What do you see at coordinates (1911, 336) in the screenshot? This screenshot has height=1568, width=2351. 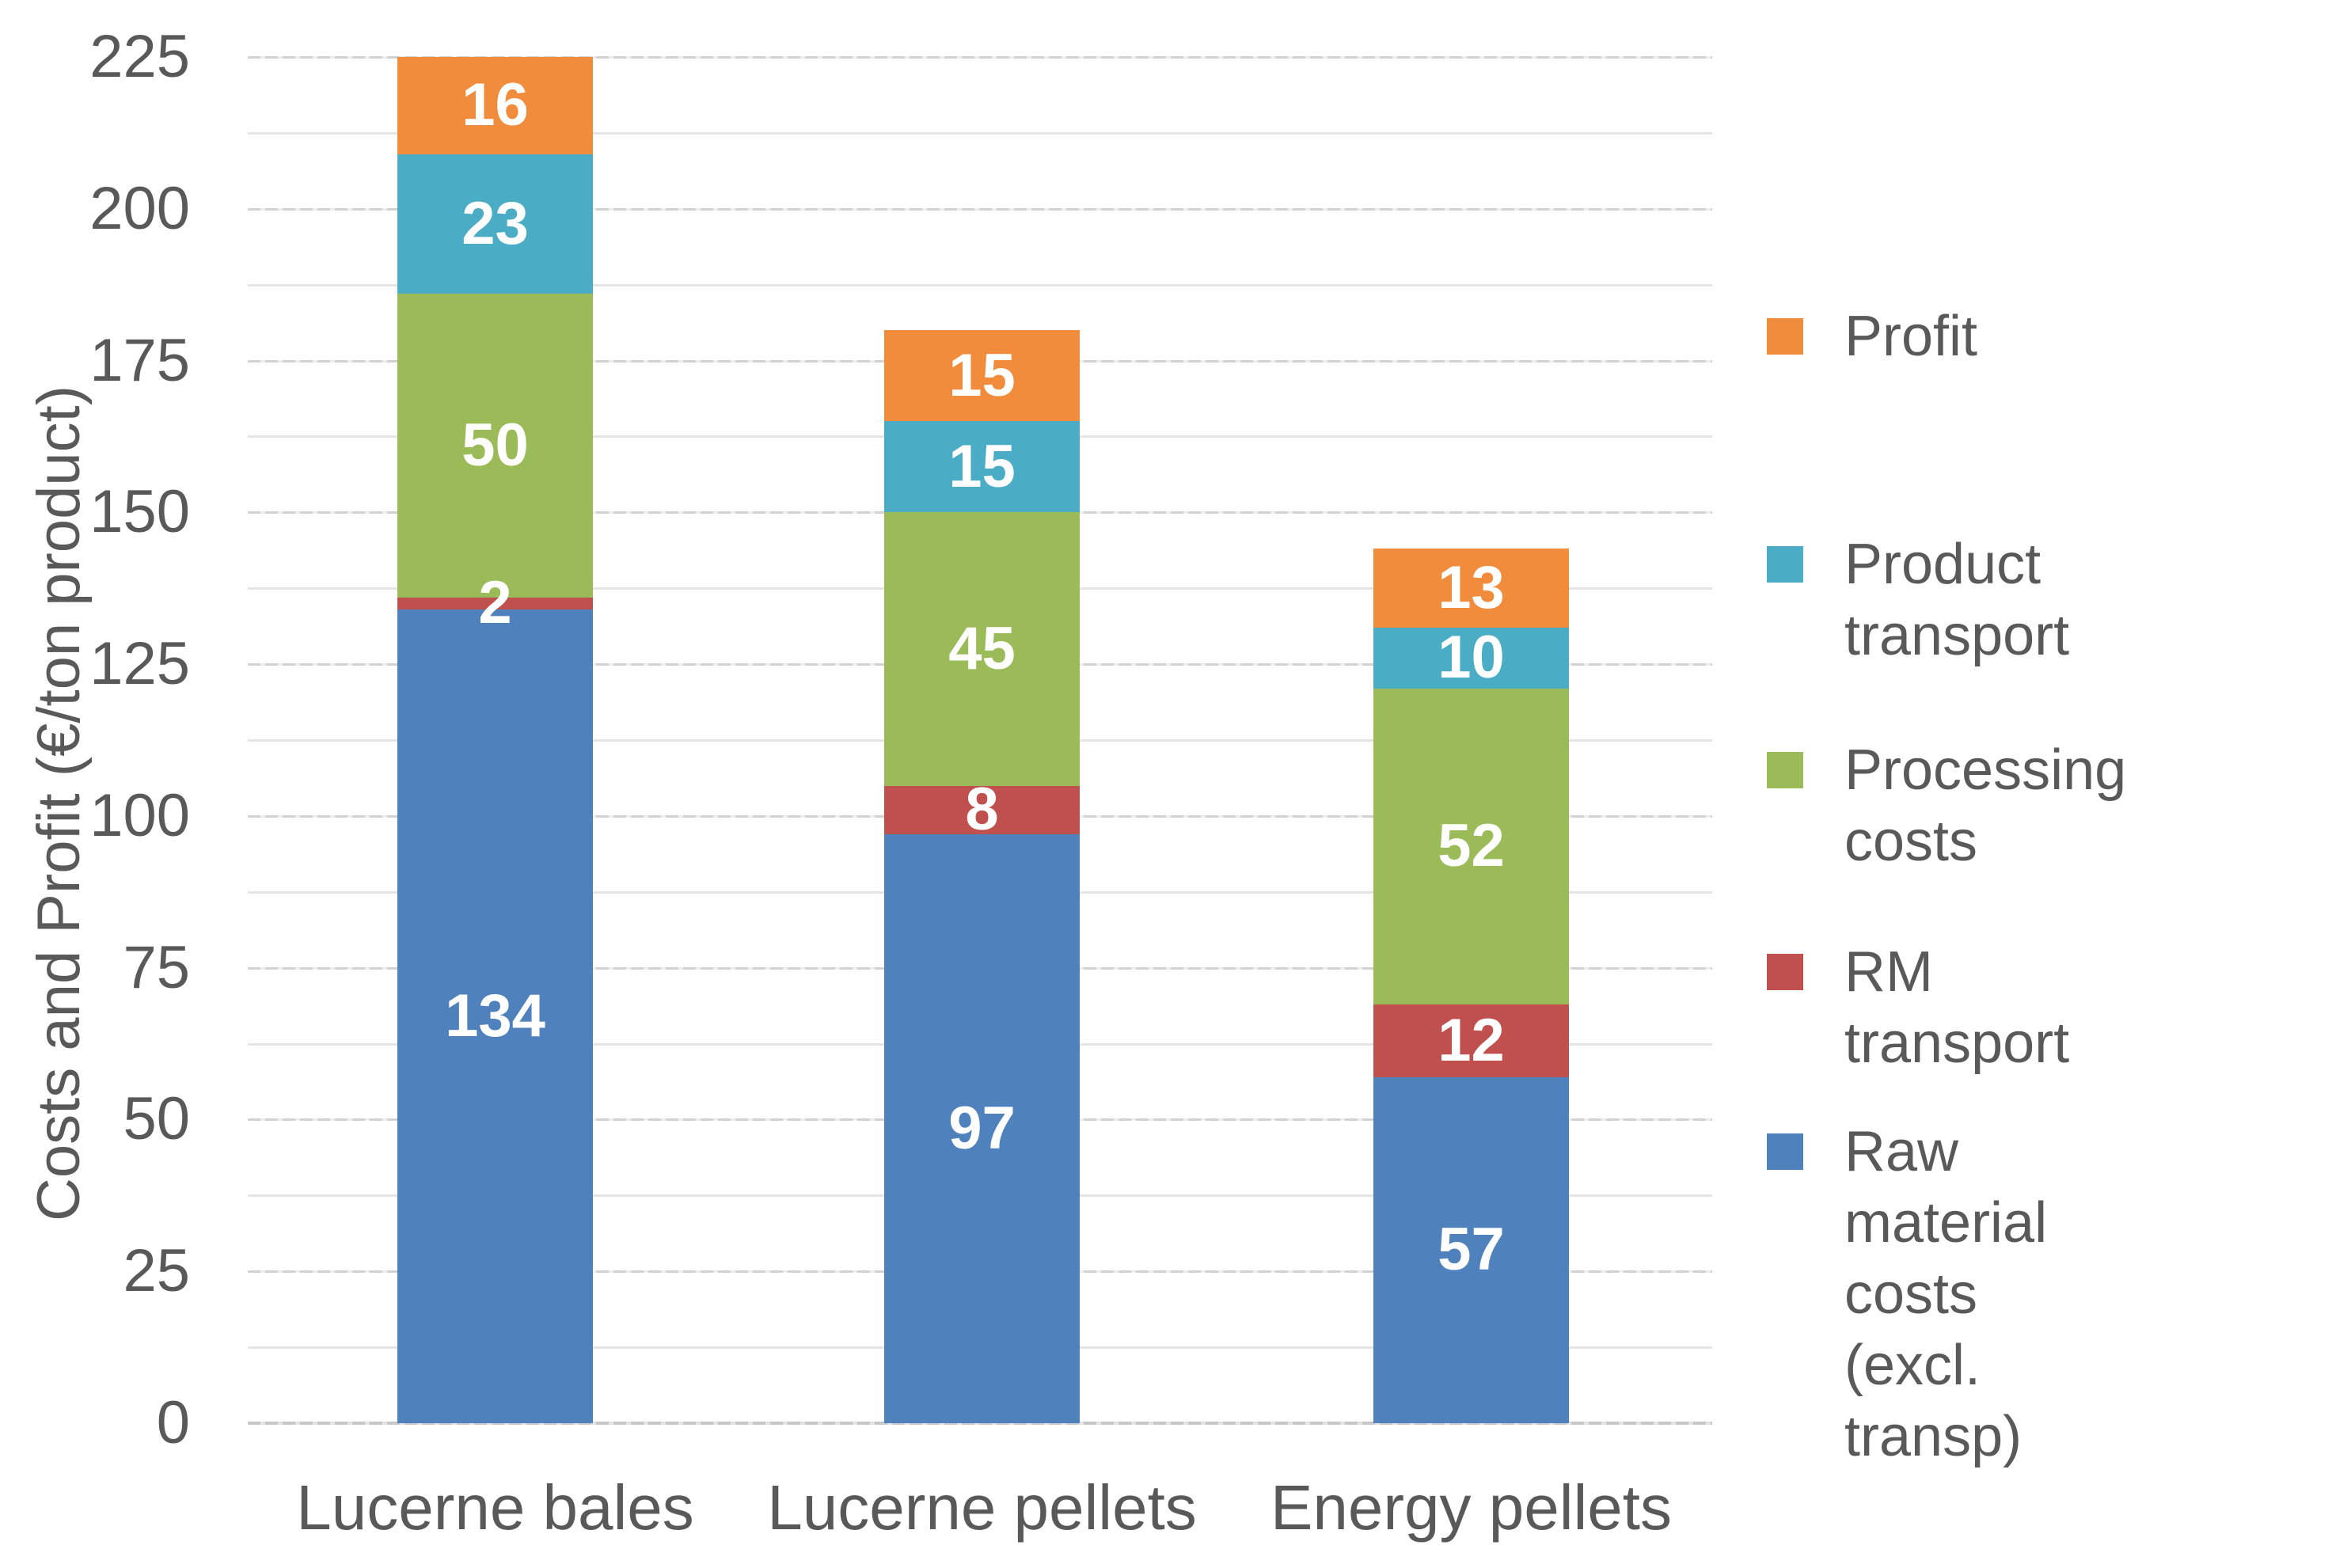 I see `legend-label: Profit` at bounding box center [1911, 336].